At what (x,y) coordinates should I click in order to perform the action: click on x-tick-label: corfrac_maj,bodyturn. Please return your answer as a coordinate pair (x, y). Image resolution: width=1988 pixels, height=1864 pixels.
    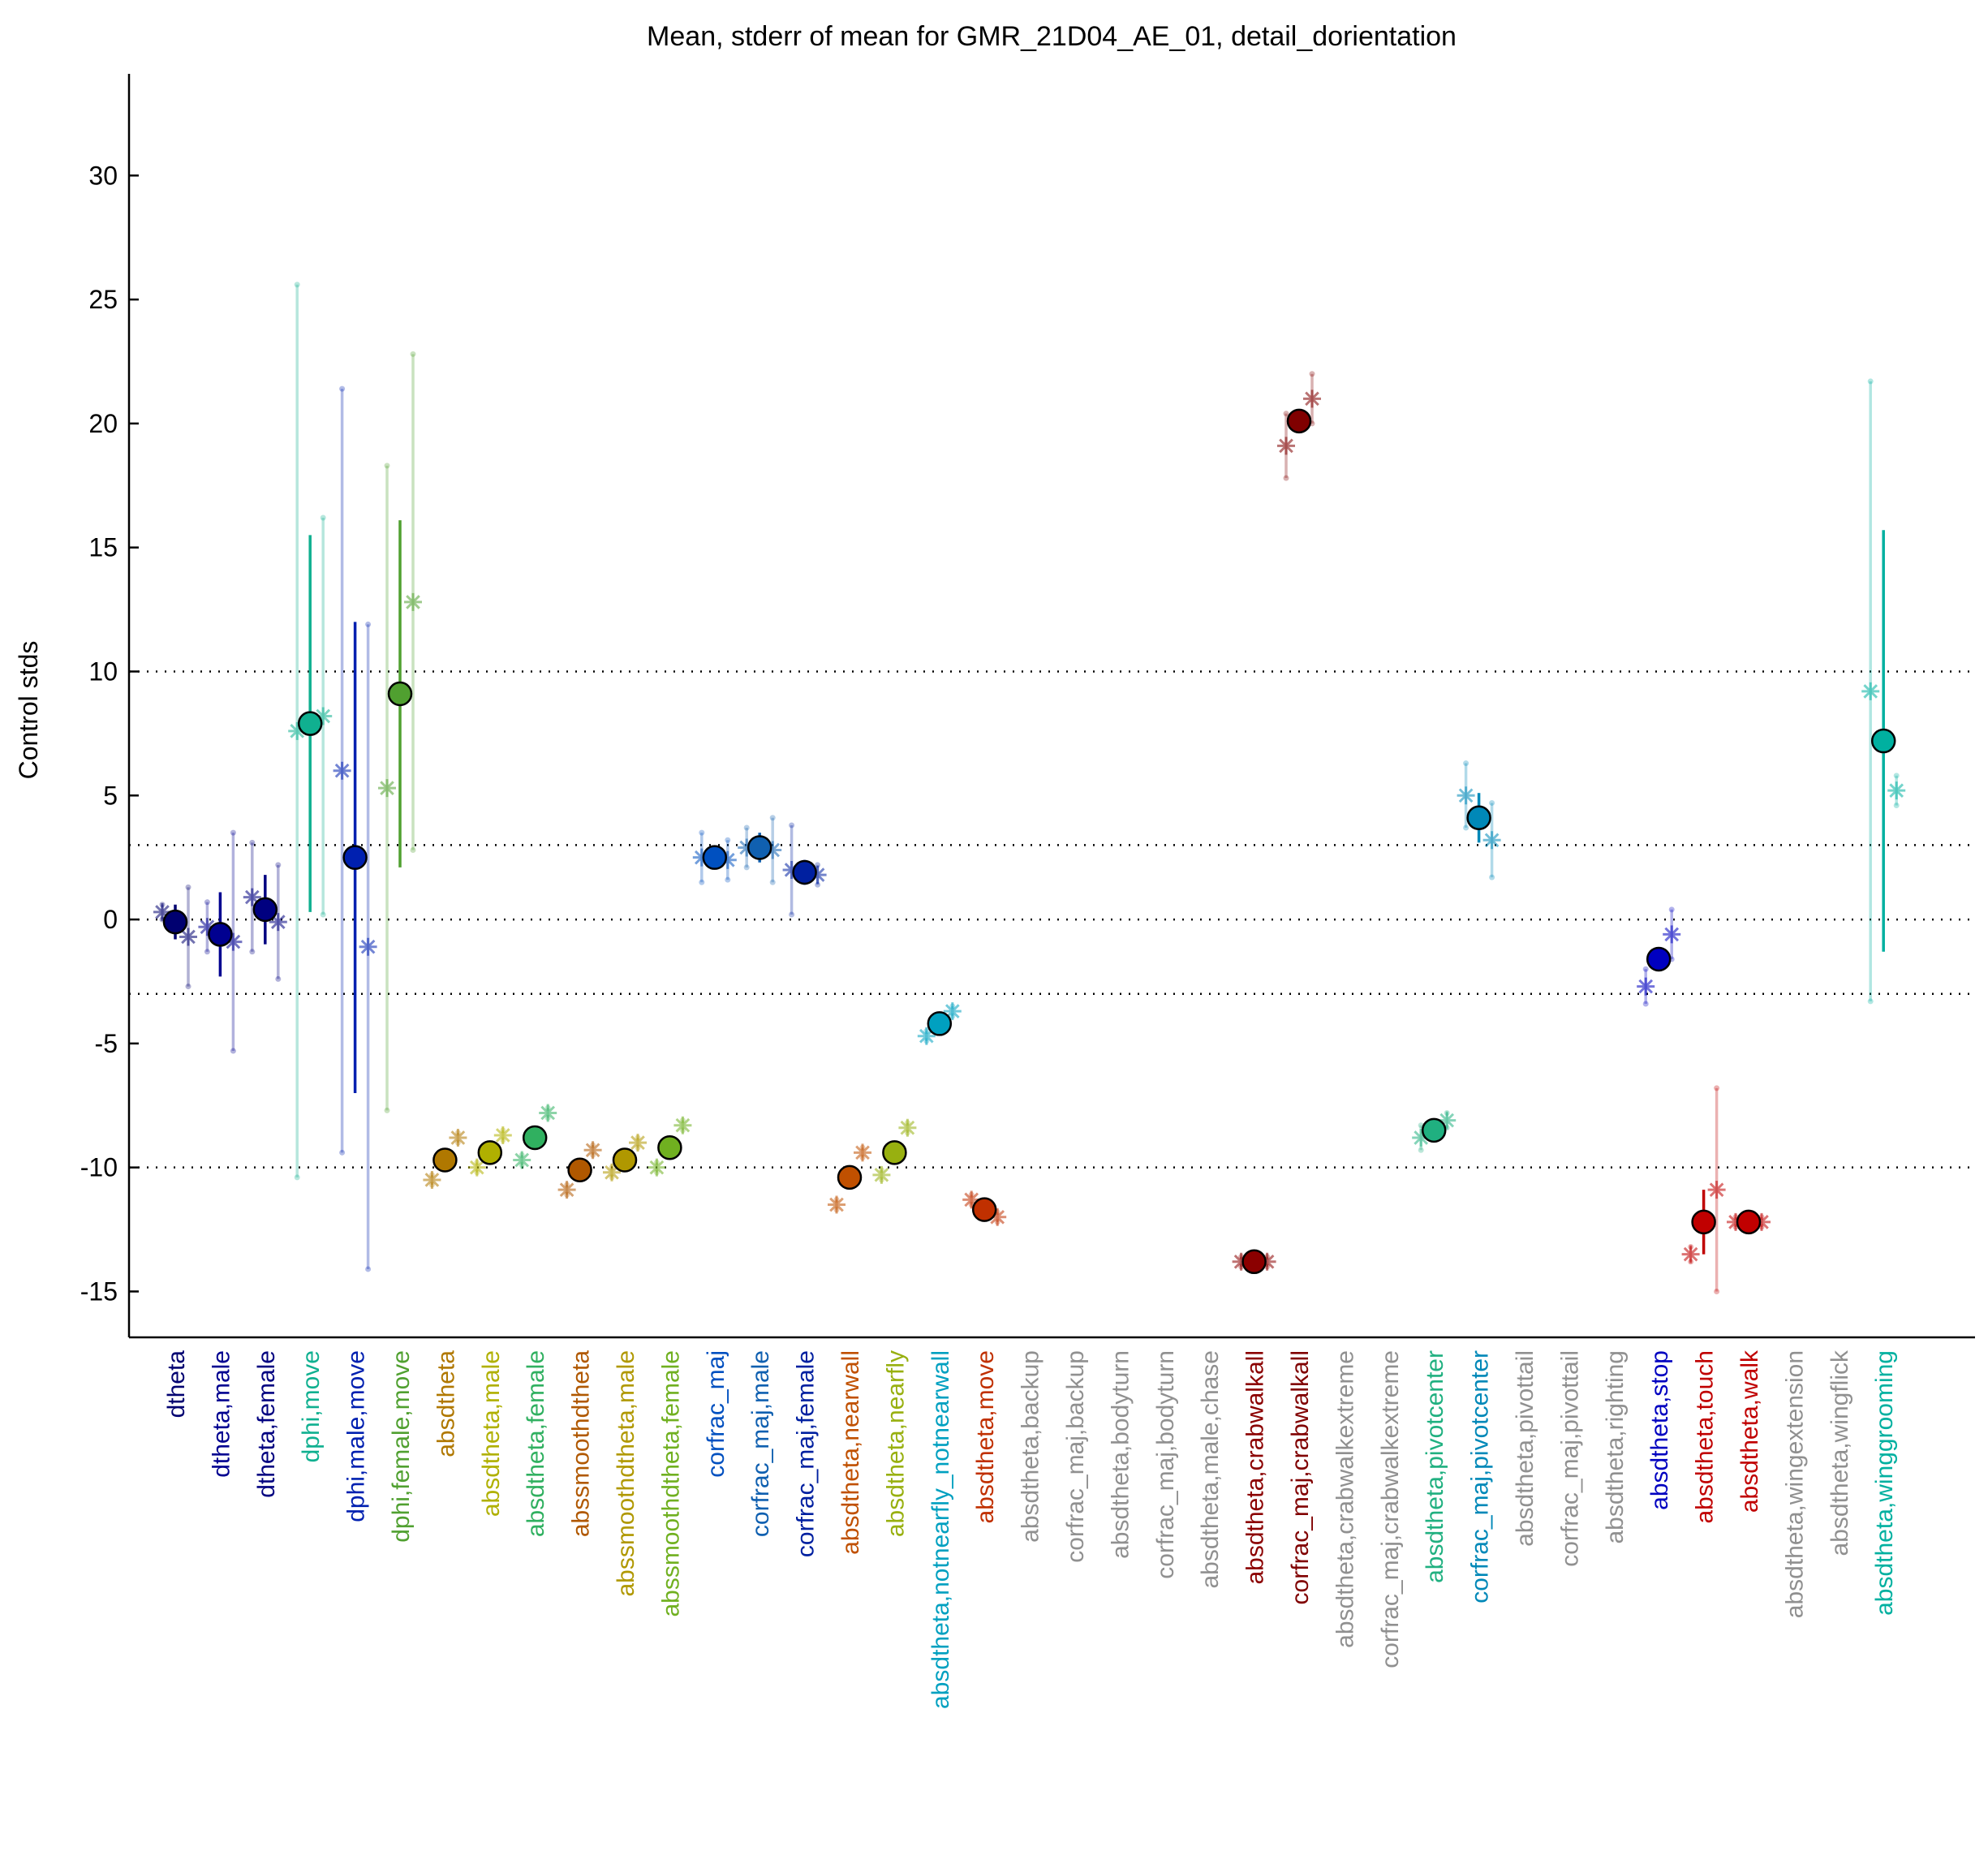
    Looking at the image, I should click on (1165, 1464).